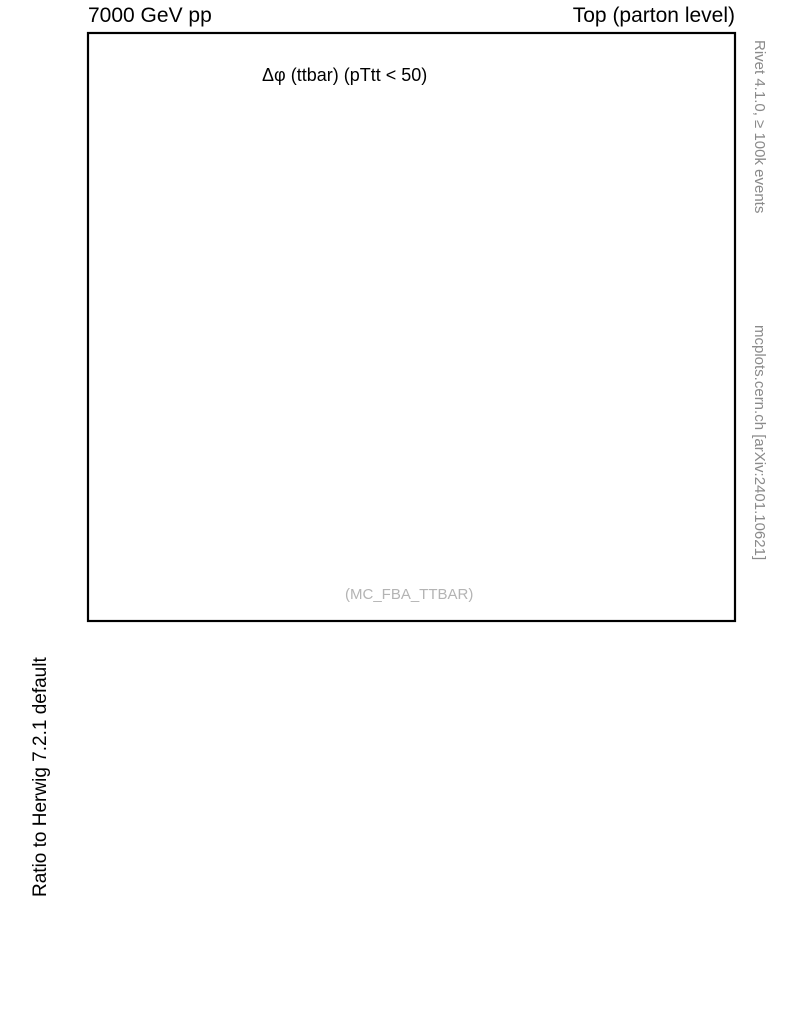  Describe the element at coordinates (409, 594) in the screenshot. I see `watermark-label: (MC_FBA_TTBAR)` at that location.